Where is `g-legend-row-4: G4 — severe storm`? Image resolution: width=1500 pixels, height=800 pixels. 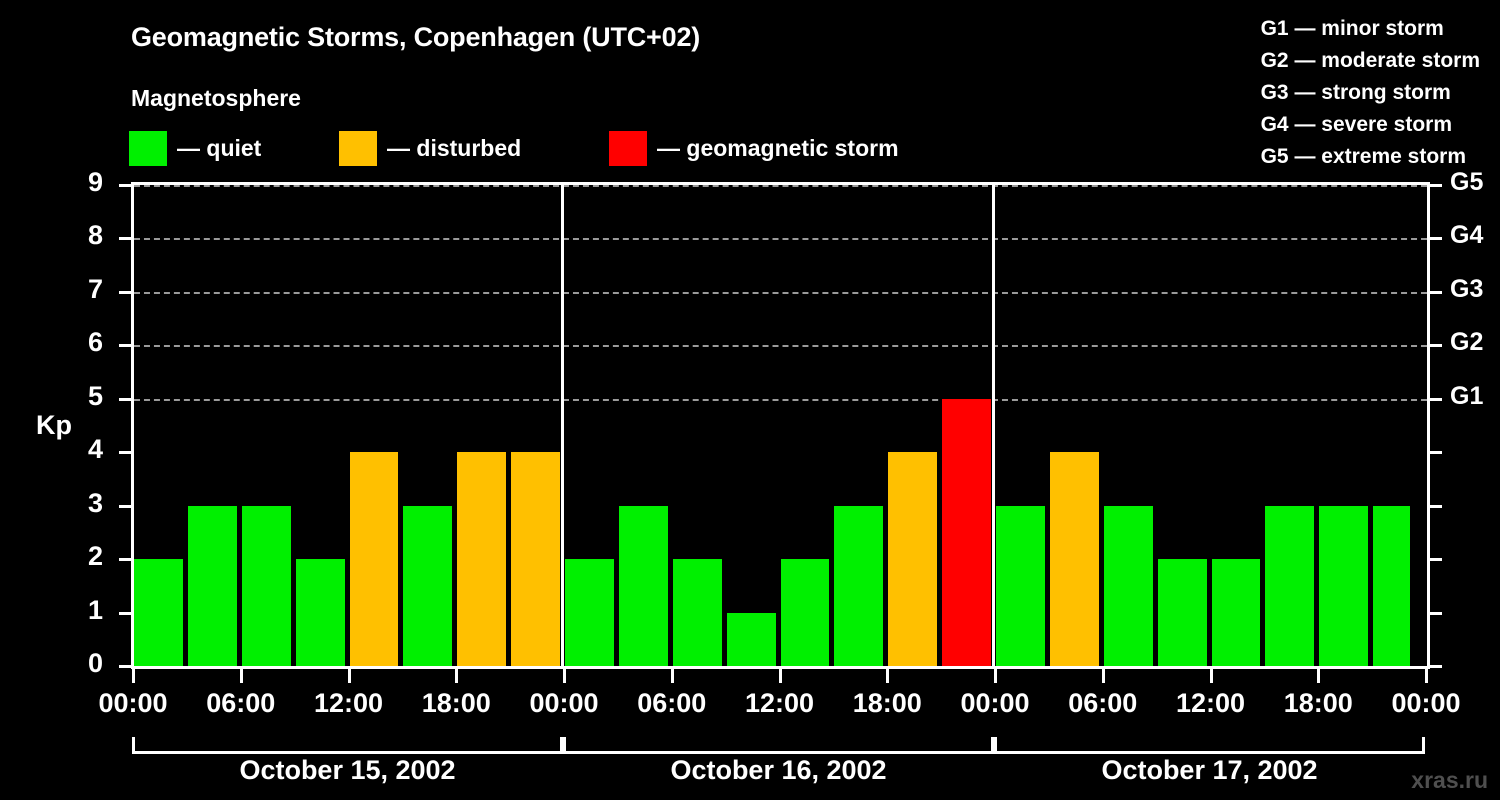
g-legend-row-4: G4 — severe storm is located at coordinates (1356, 124).